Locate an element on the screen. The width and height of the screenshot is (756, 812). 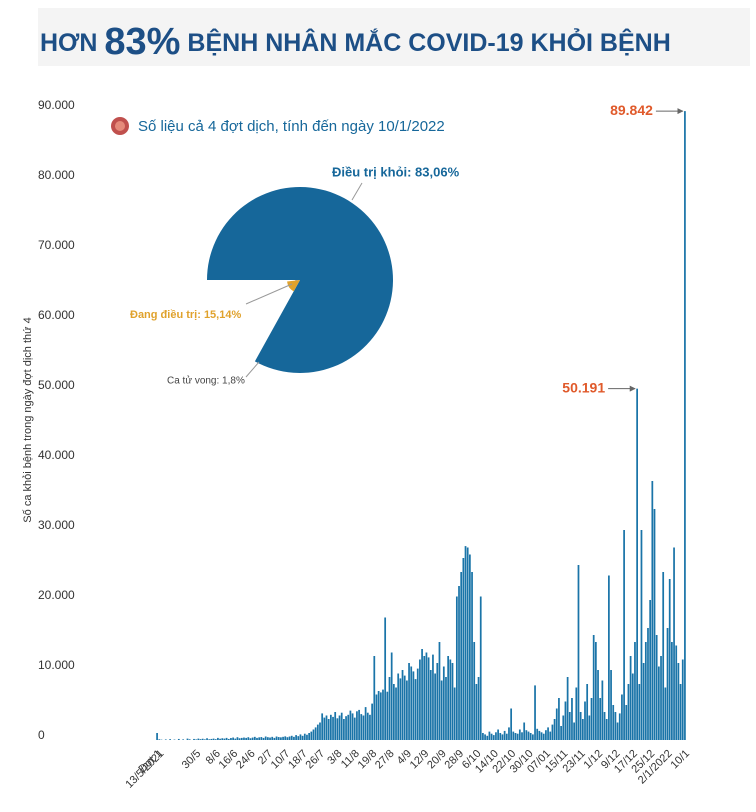
y-tick-label: 40.000 is located at coordinates (56, 455).